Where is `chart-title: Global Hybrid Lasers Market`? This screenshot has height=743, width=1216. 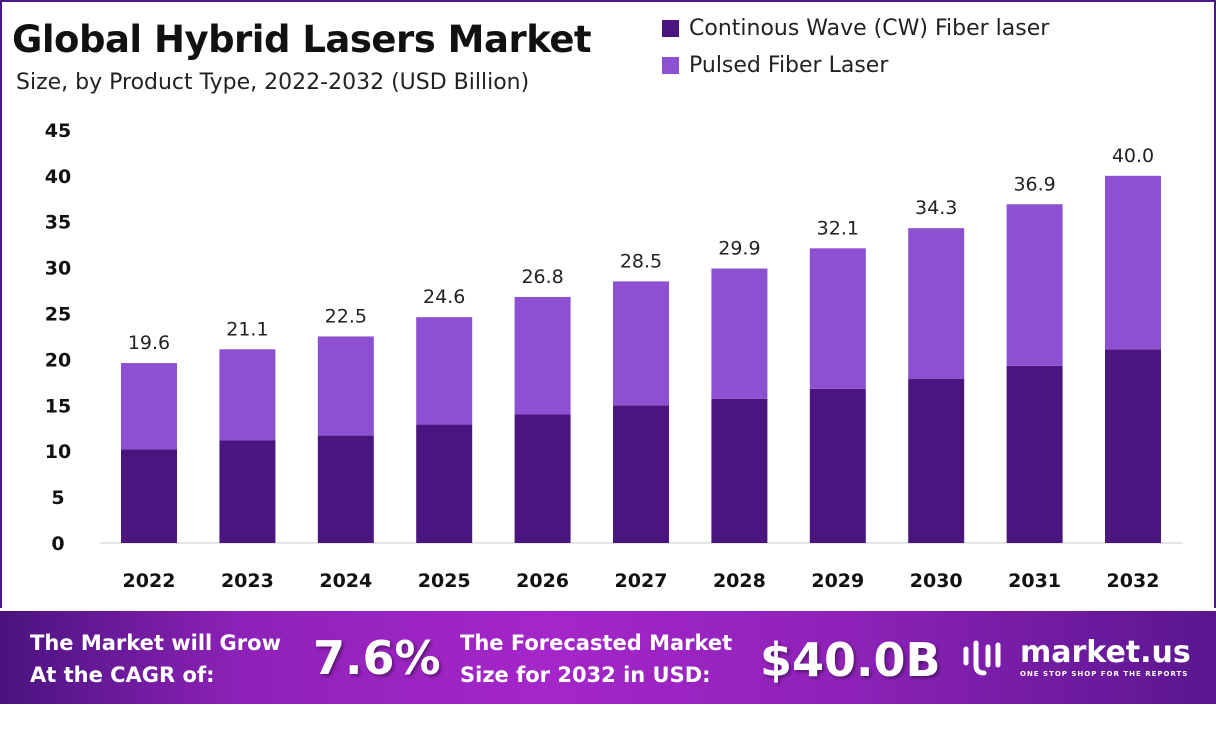 chart-title: Global Hybrid Lasers Market is located at coordinates (302, 39).